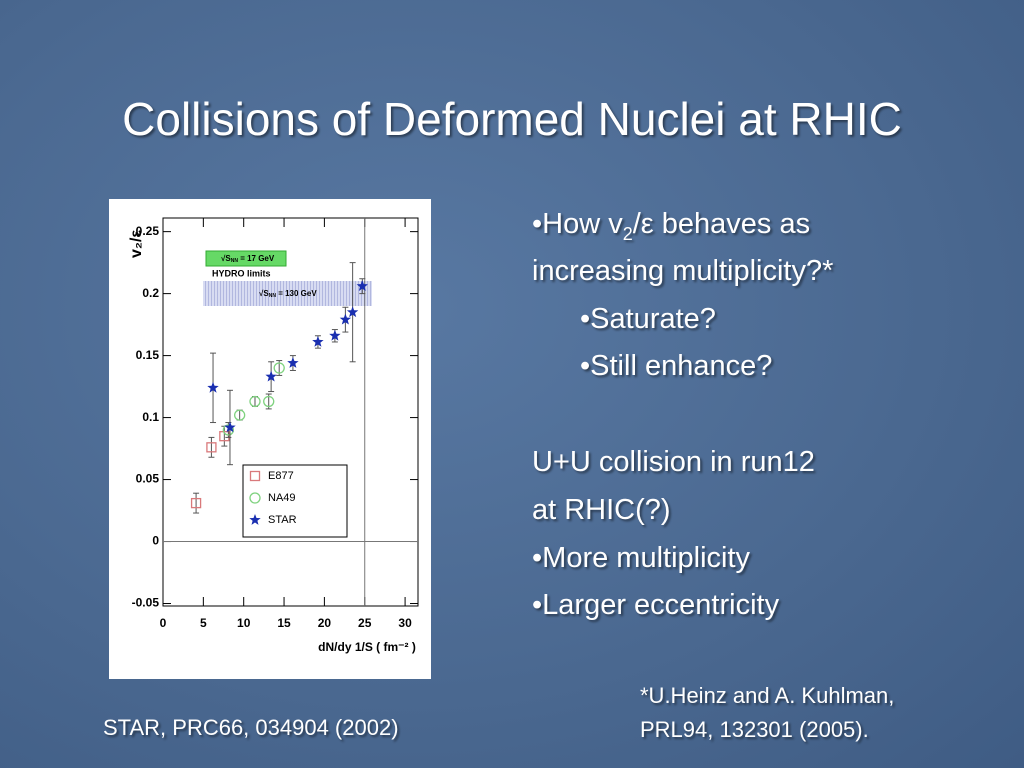 This screenshot has width=1024, height=768. Describe the element at coordinates (296, 293) in the screenshot. I see `text: = 130 GeV` at that location.